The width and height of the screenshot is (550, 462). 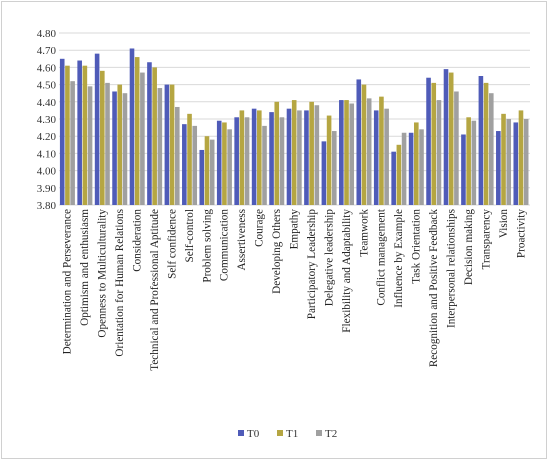 What do you see at coordinates (292, 434) in the screenshot?
I see `legend-label-t1: T1` at bounding box center [292, 434].